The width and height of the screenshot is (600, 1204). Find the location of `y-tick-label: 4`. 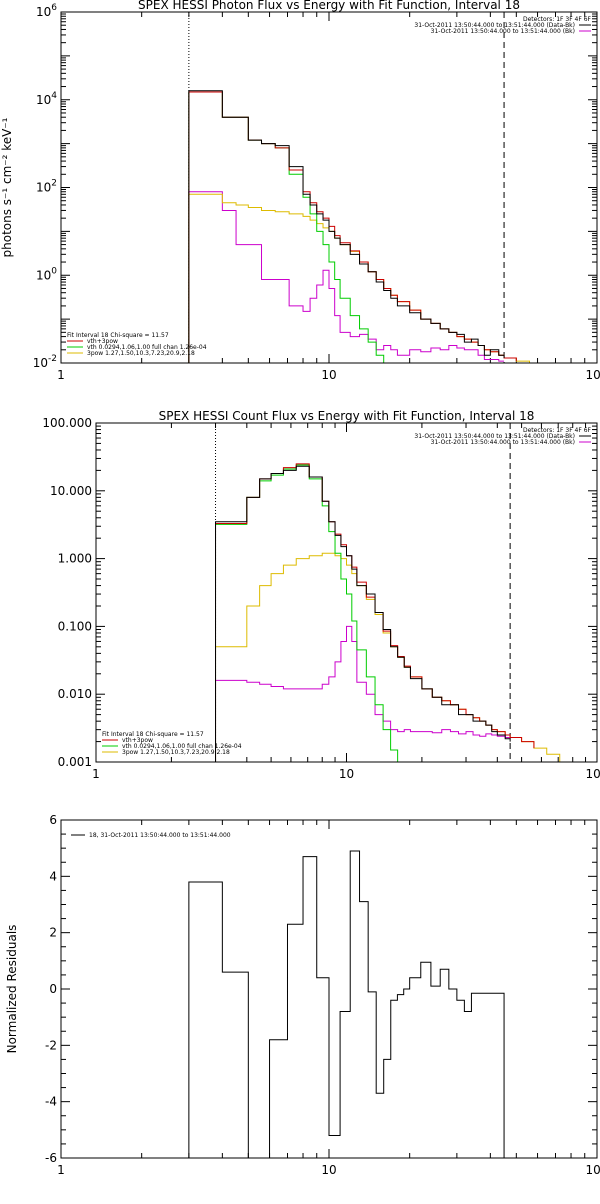

y-tick-label: 4 is located at coordinates (53, 876).